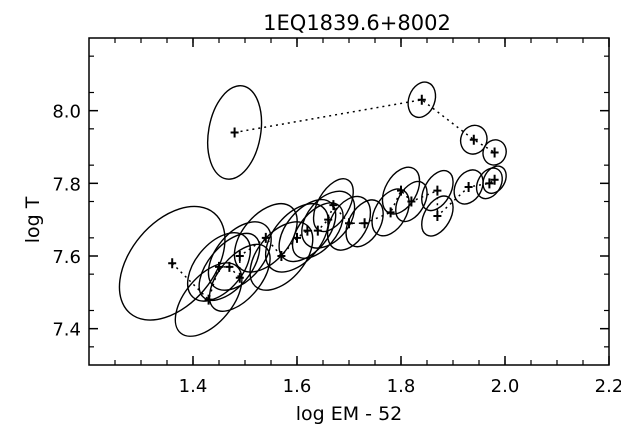 The width and height of the screenshot is (621, 434). Describe the element at coordinates (608, 386) in the screenshot. I see `x-tick-label: 2.2` at that location.